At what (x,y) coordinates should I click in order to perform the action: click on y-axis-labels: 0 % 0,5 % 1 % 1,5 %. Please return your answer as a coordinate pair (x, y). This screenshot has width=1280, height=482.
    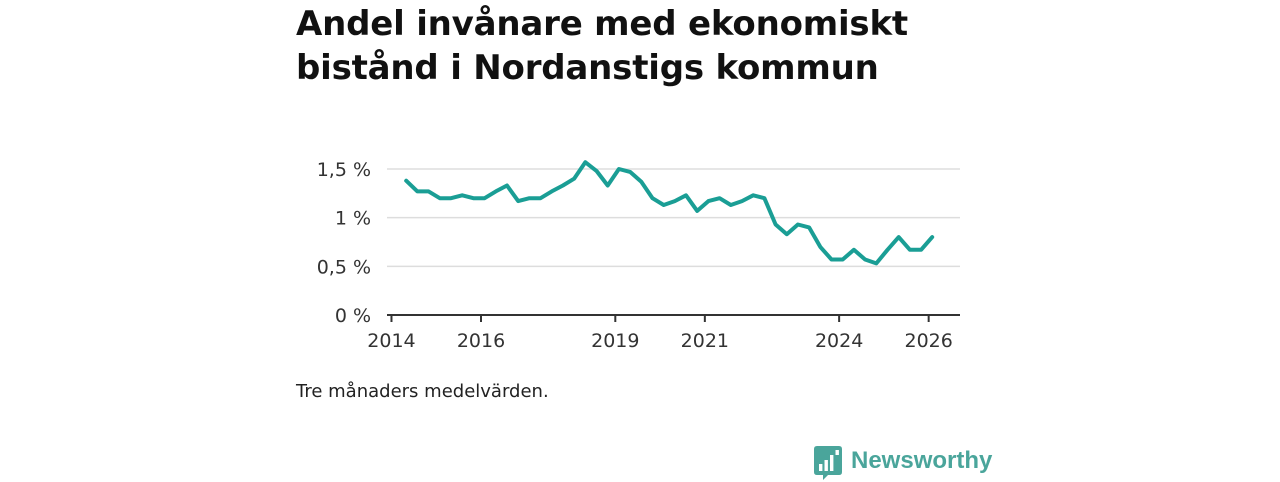
    Looking at the image, I should click on (344, 243).